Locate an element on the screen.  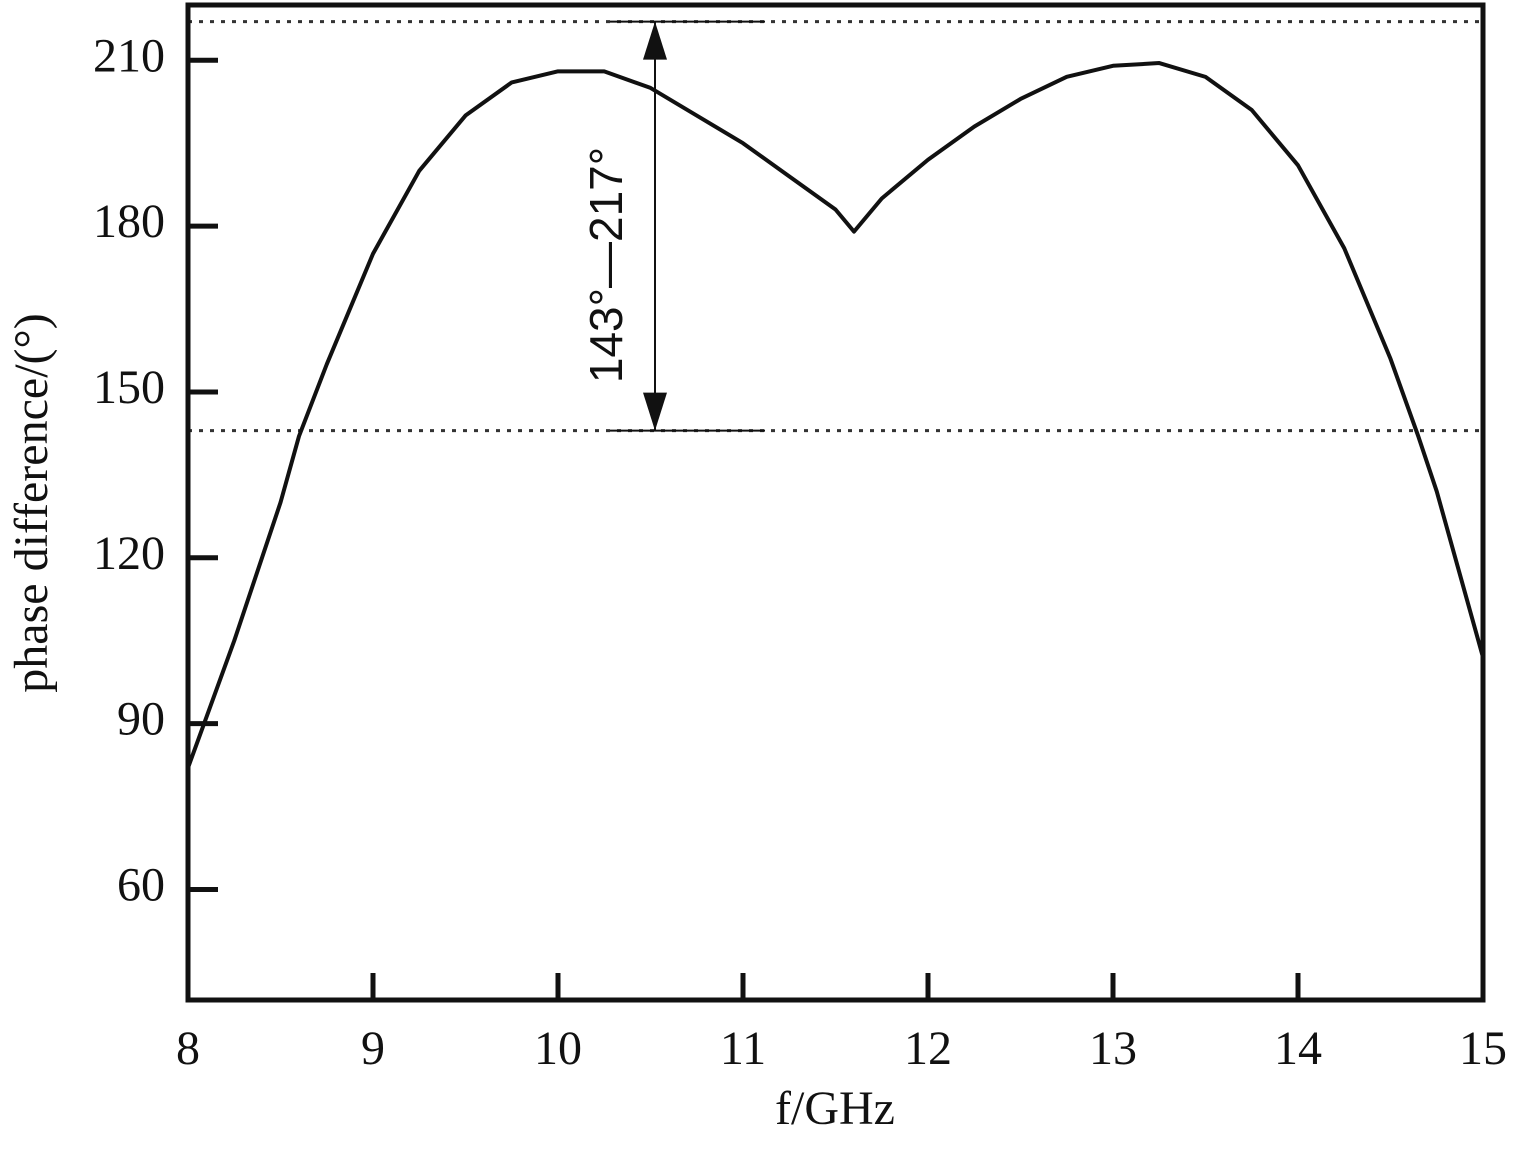
y-tick-label: 210 is located at coordinates (129, 55).